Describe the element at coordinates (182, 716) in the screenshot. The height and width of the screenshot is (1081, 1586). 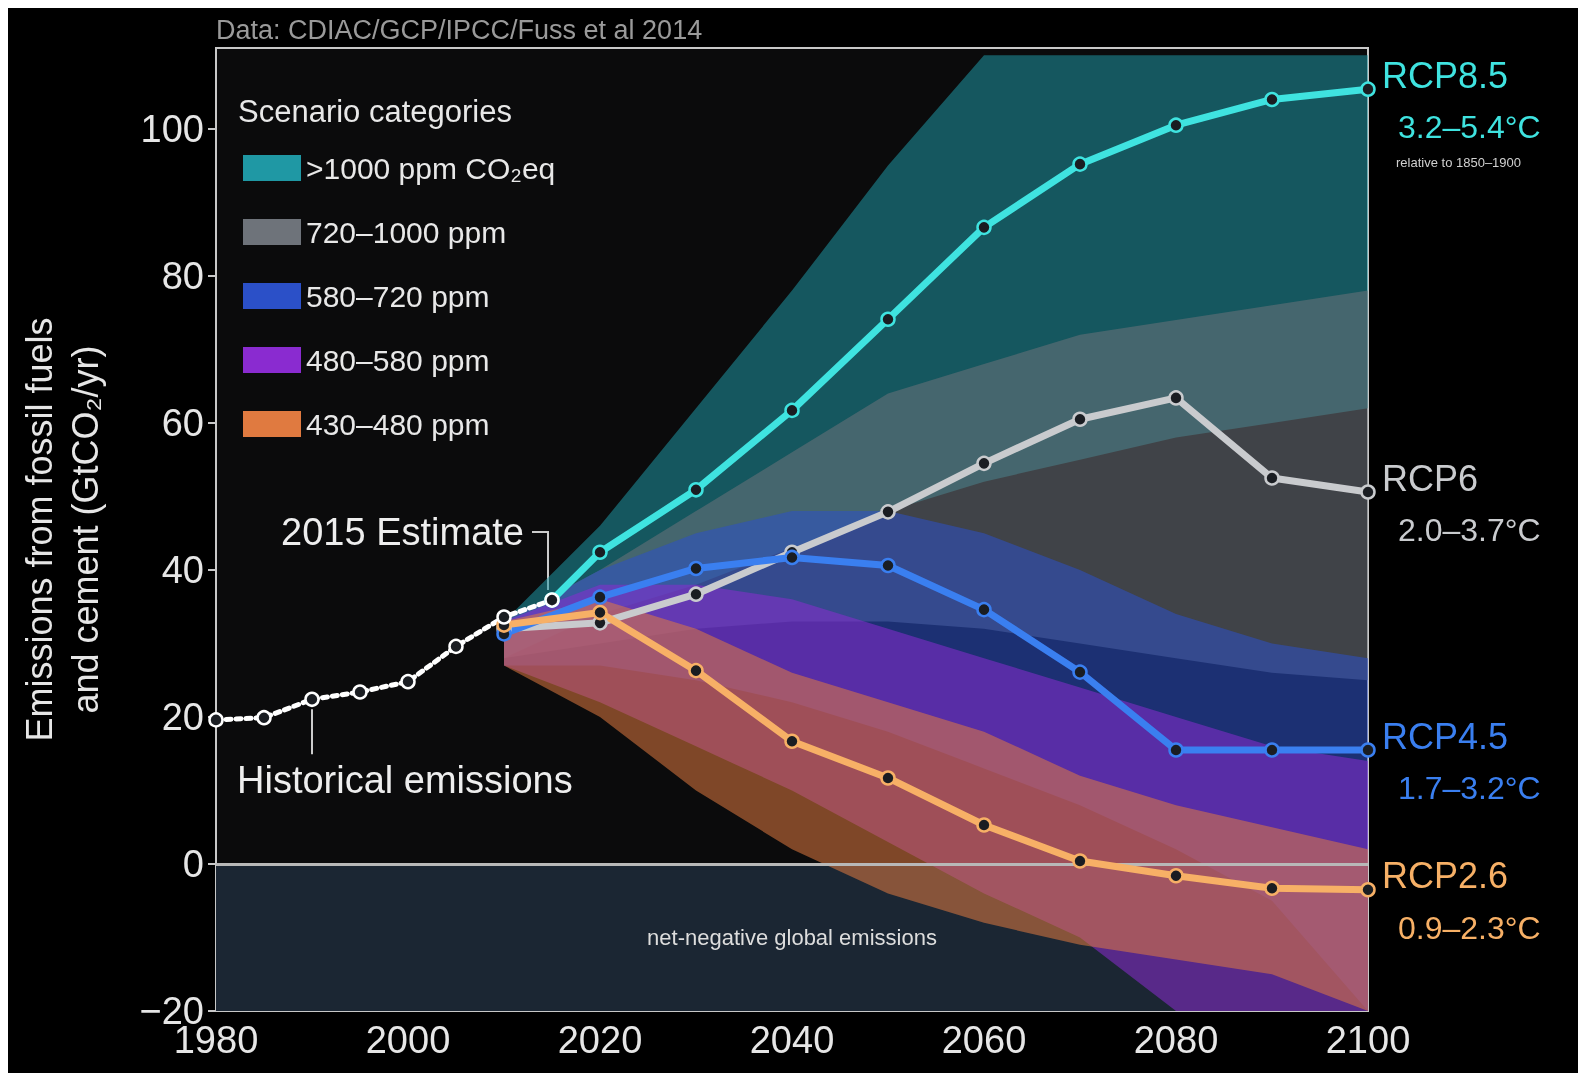
I see `y-tick-label: 20` at that location.